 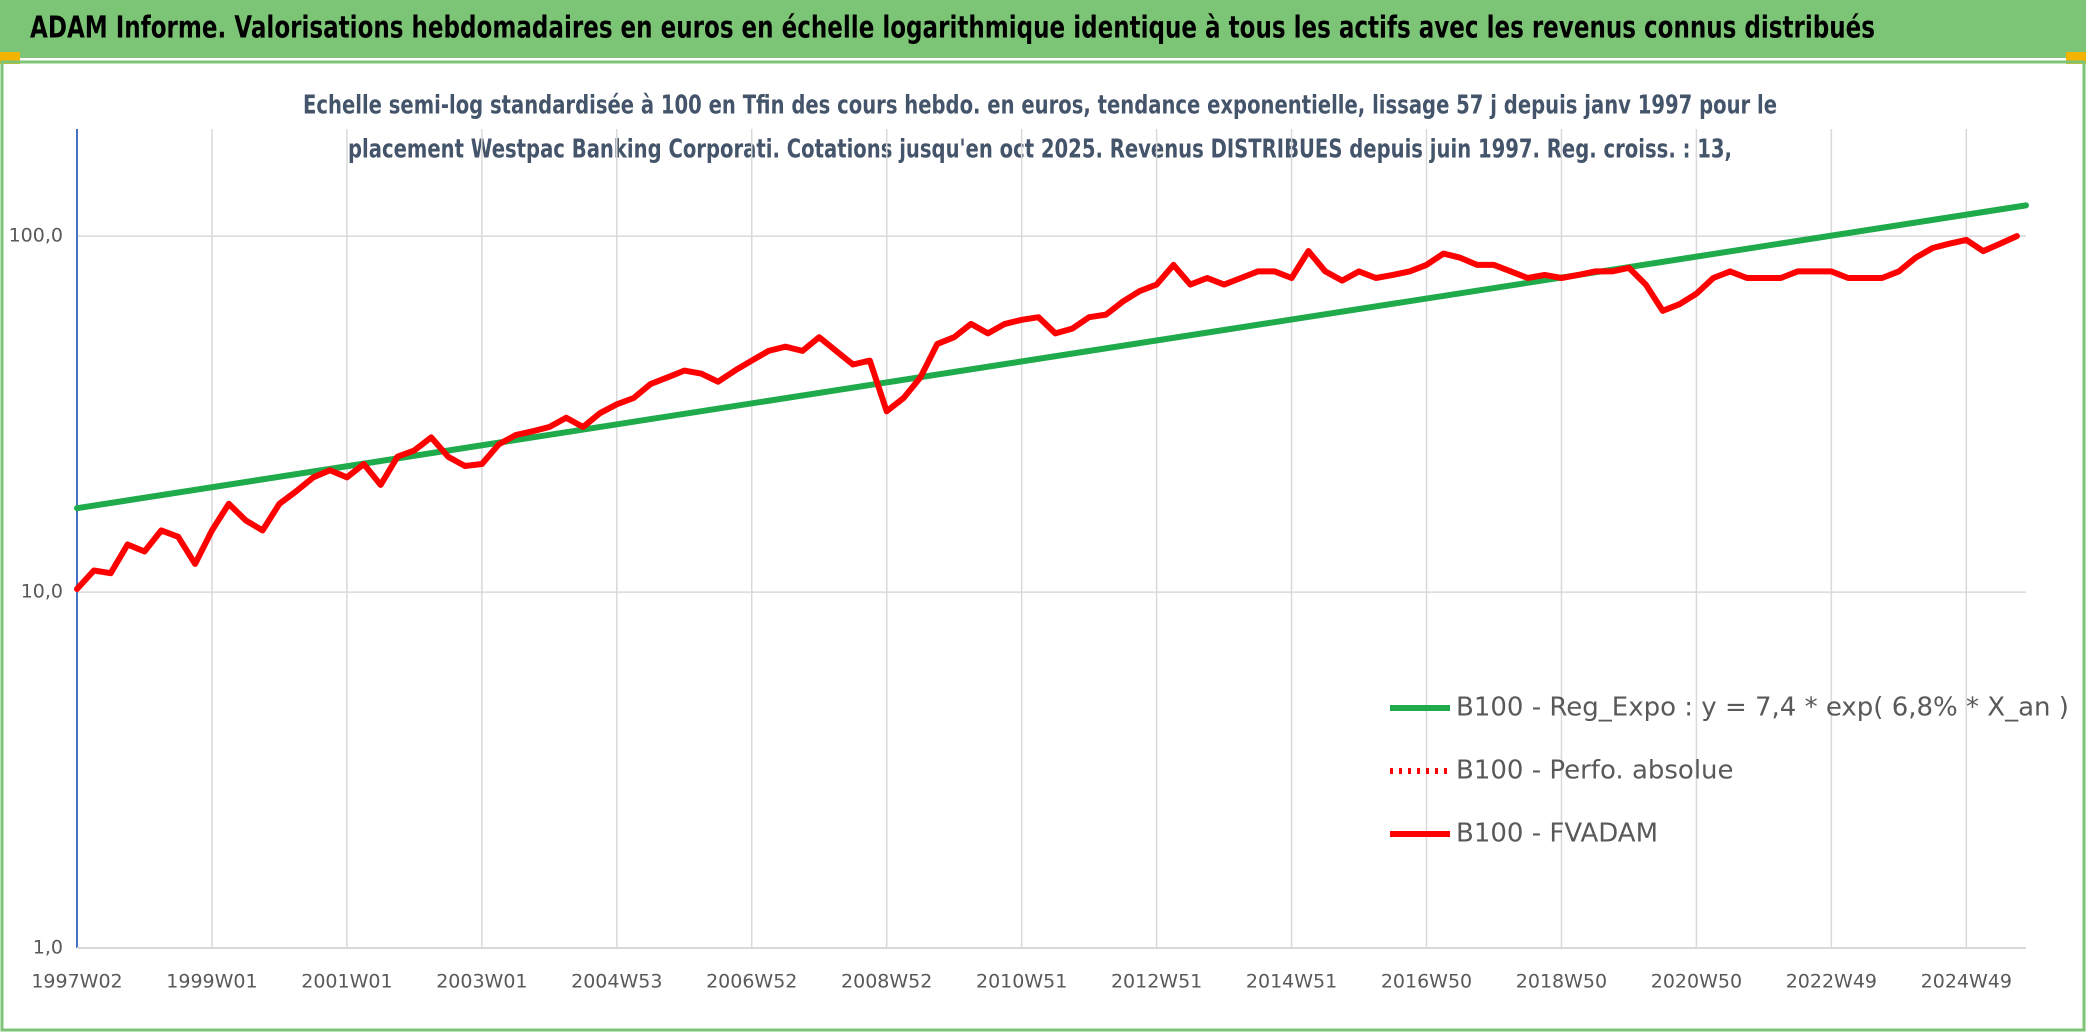 What do you see at coordinates (76, 982) in the screenshot?
I see `x-tick-label: 1997W02` at bounding box center [76, 982].